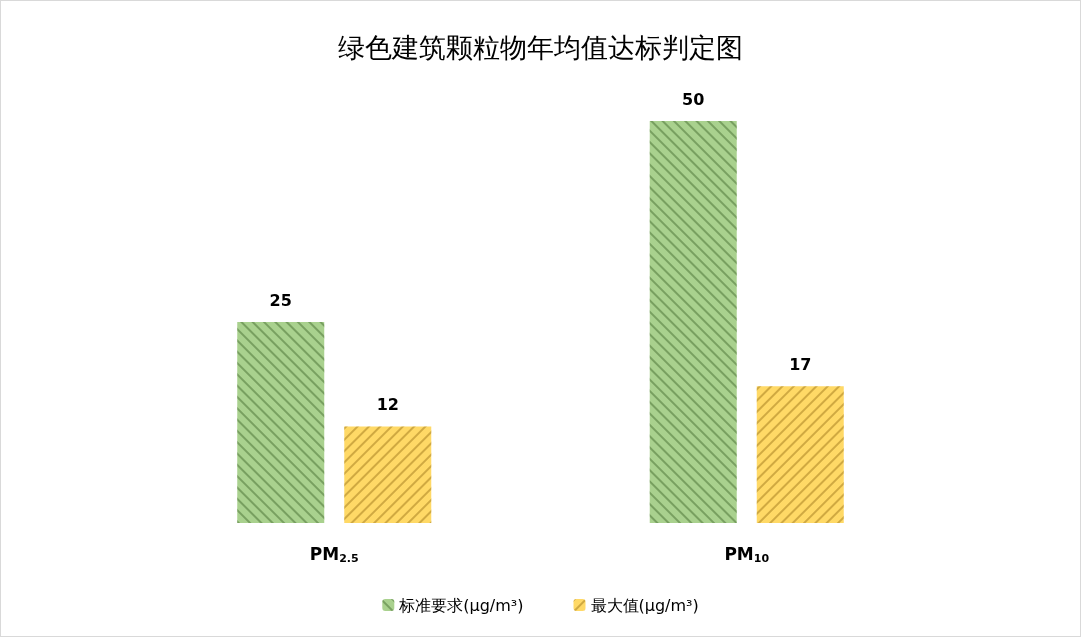 The image size is (1081, 637). Describe the element at coordinates (540, 47) in the screenshot. I see `chart-title: 绿色建筑颗粒物年均值达标判定图` at that location.